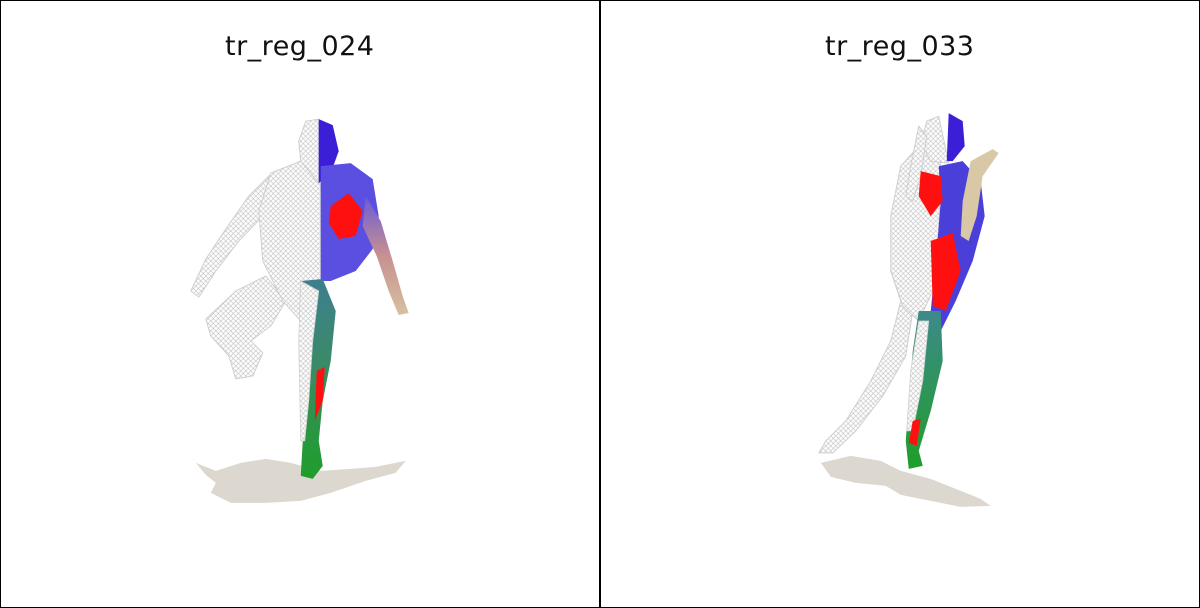 The height and width of the screenshot is (608, 1200). What do you see at coordinates (905, 481) in the screenshot?
I see `ground-shadow-right` at bounding box center [905, 481].